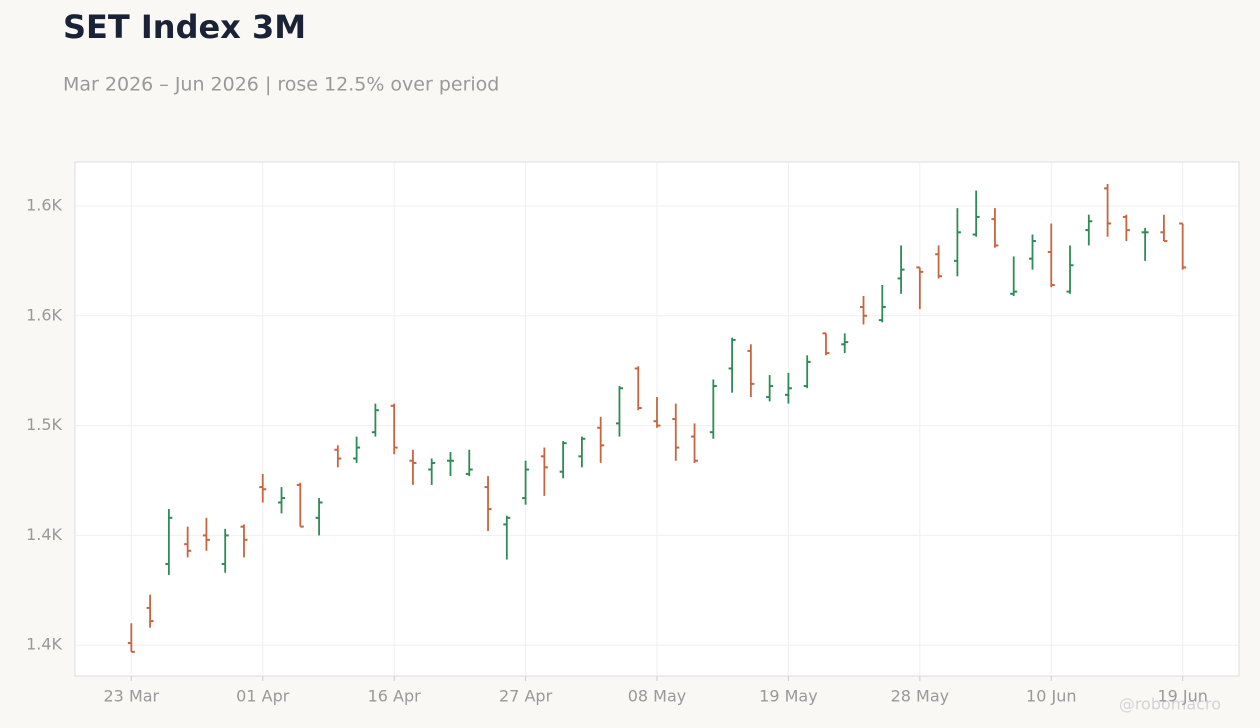  I want to click on x-tick-label: 28 May, so click(920, 696).